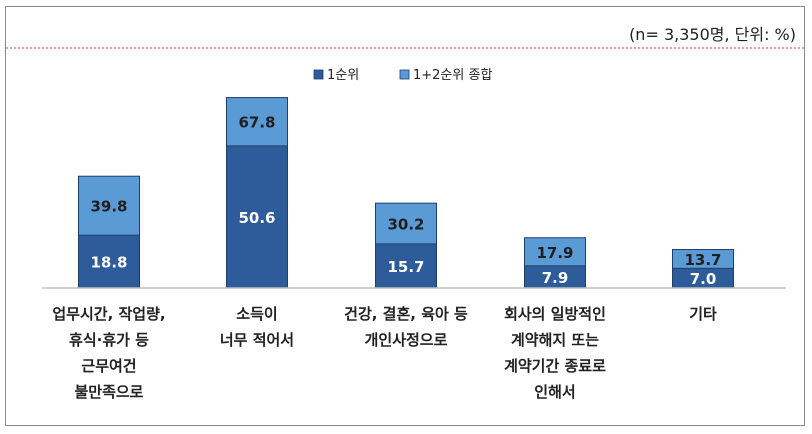 This screenshot has height=434, width=812. What do you see at coordinates (712, 34) in the screenshot?
I see `sample-note: (n= 3,350명, 단위: %)` at bounding box center [712, 34].